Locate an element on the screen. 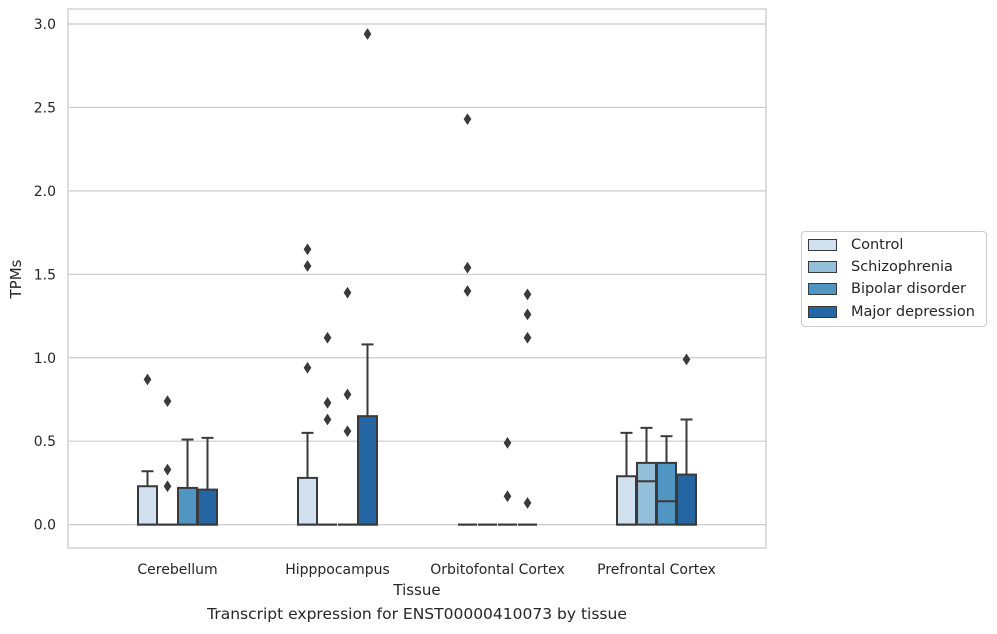 This screenshot has width=997, height=634. y-tick-label: 1.5 is located at coordinates (45, 275).